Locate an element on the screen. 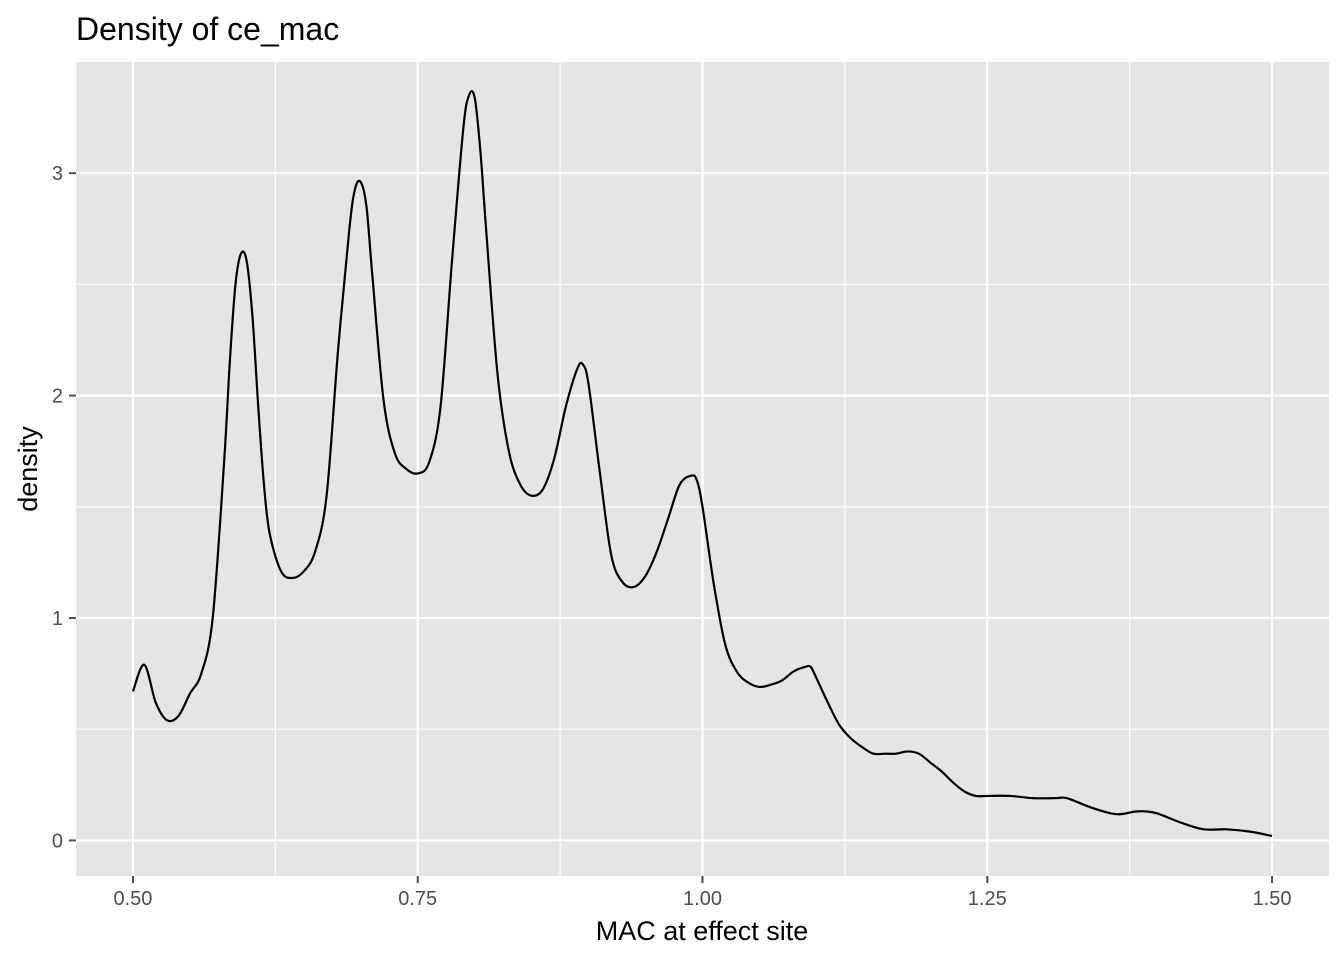  x-tick-label: 1.50 is located at coordinates (1272, 899).